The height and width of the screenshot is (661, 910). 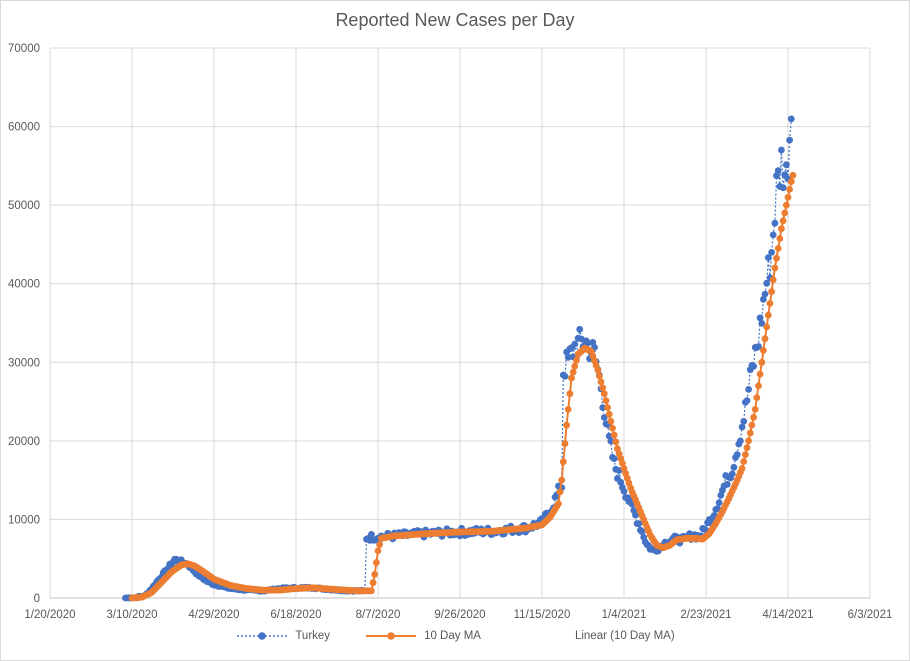 I want to click on x-tick-label: 8/7/2020, so click(x=378, y=615).